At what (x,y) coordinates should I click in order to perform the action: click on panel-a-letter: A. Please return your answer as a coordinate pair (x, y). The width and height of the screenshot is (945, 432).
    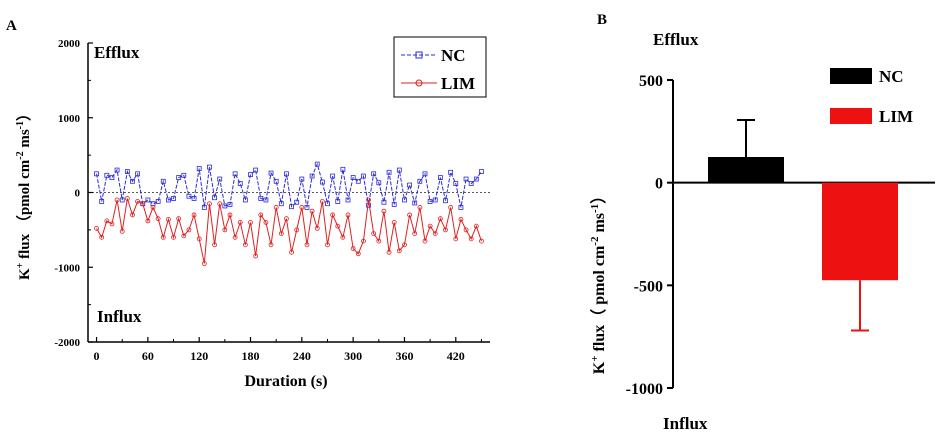
    Looking at the image, I should click on (11, 26).